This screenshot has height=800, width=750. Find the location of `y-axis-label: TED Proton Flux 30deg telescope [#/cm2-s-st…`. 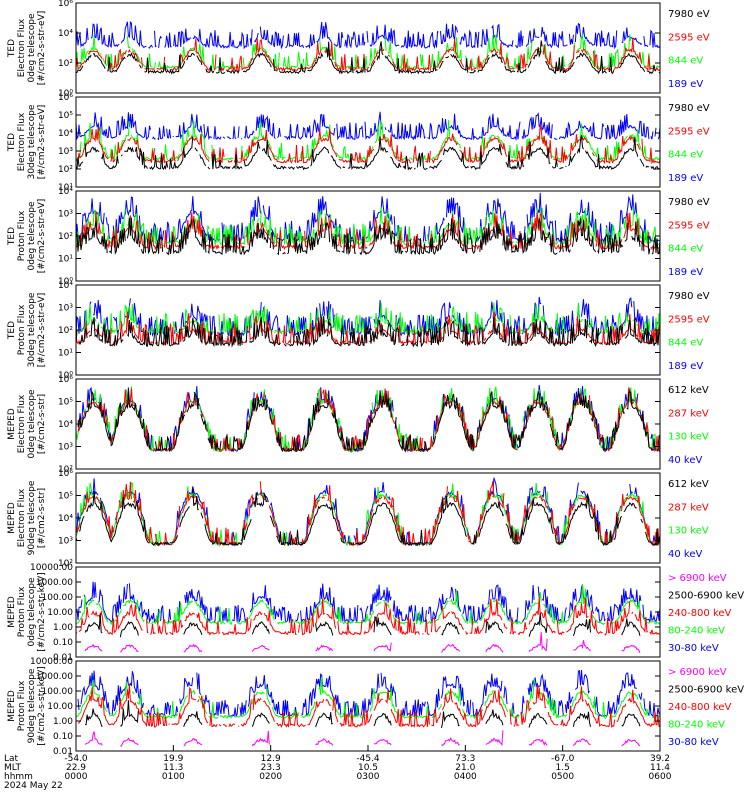

y-axis-label: TED Proton Flux 30deg telescope [#/cm2-s-st… is located at coordinates (27, 329).